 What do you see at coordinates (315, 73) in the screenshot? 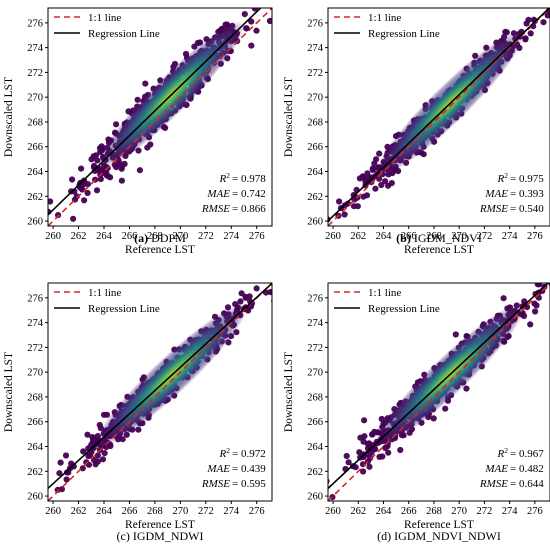
I see `y-tick-label: 272` at bounding box center [315, 73].